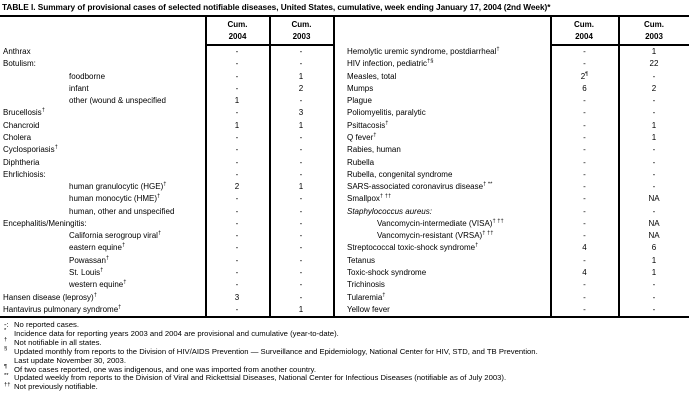 The image size is (689, 418). What do you see at coordinates (344, 317) in the screenshot?
I see `table-bottom-rule` at bounding box center [344, 317].